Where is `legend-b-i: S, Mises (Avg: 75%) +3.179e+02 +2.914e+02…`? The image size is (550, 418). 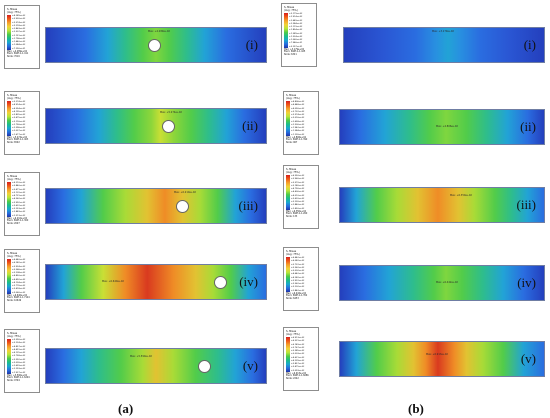
legend-b-i: S, Mises (Avg: 75%) +3.179e+02 +2.914e+02… is located at coordinates (299, 35).